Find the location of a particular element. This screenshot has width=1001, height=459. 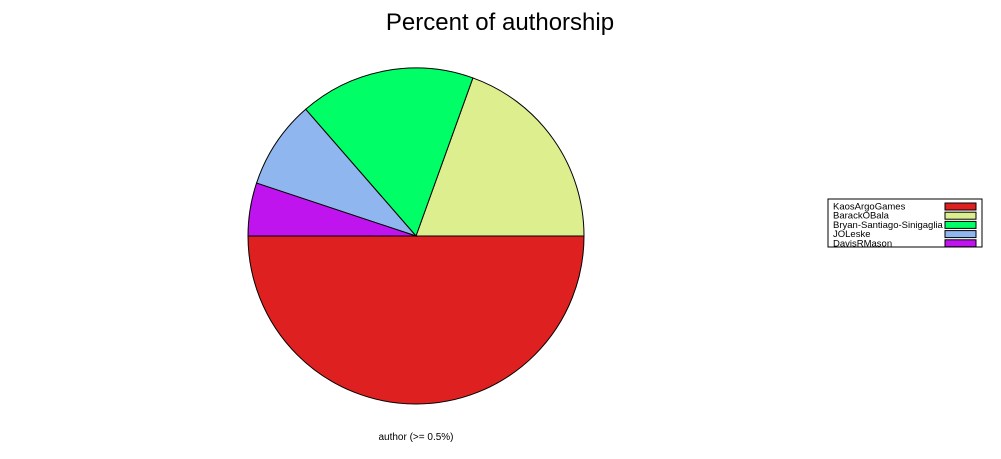

pie-slice-bryan-santiago-sinigaglia is located at coordinates (389, 152).